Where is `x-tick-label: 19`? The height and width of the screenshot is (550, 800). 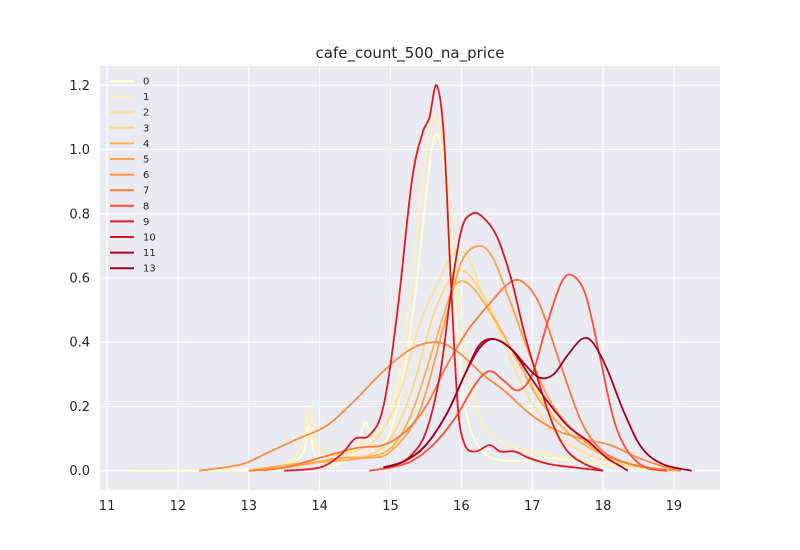
x-tick-label: 19 is located at coordinates (674, 506).